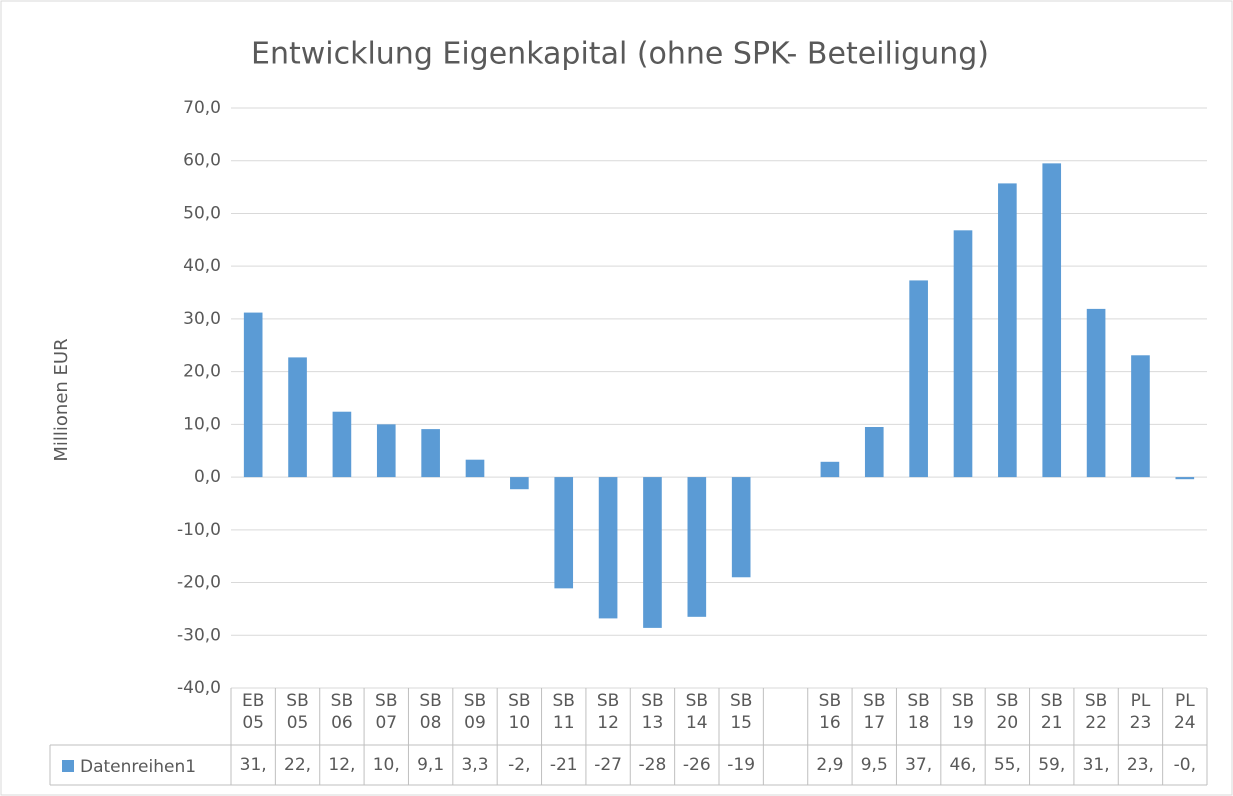 This screenshot has width=1233, height=796. Describe the element at coordinates (199, 530) in the screenshot. I see `y-tick-label: -10,0` at that location.